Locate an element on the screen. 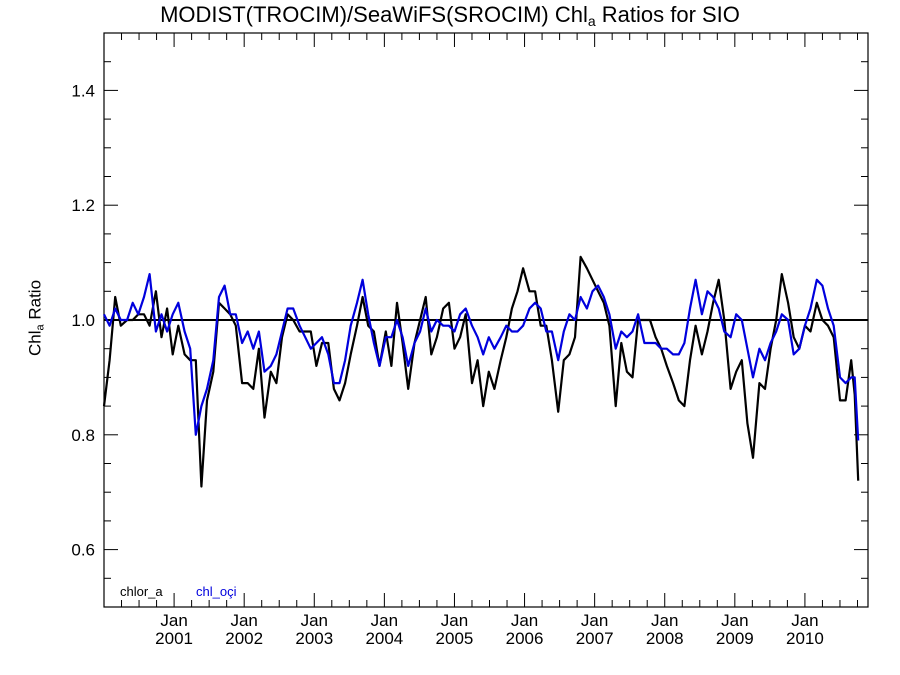 Image resolution: width=900 pixels, height=675 pixels. x-tick-label-year: 2010 is located at coordinates (805, 638).